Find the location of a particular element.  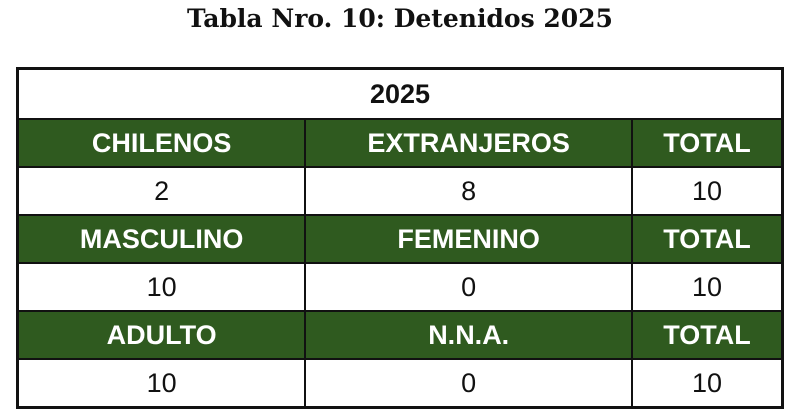

header-row: ADULTO N.N.A. TOTAL is located at coordinates (400, 335).